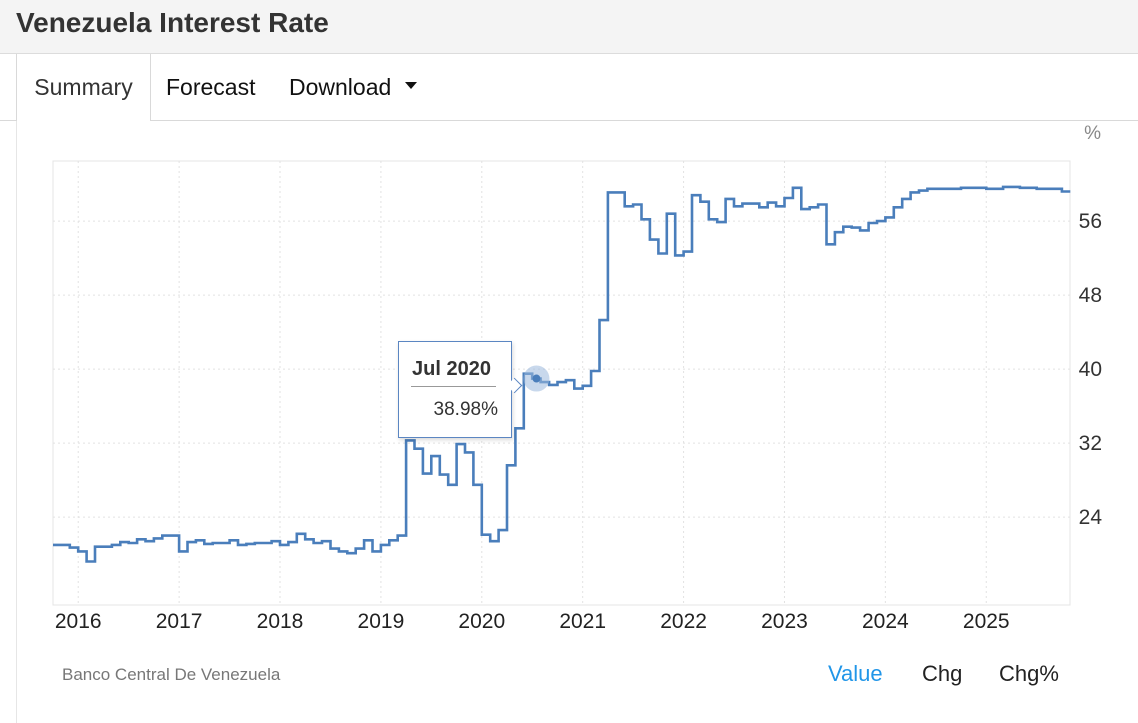 This screenshot has width=1138, height=723. I want to click on x-tick-label: 2024, so click(885, 621).